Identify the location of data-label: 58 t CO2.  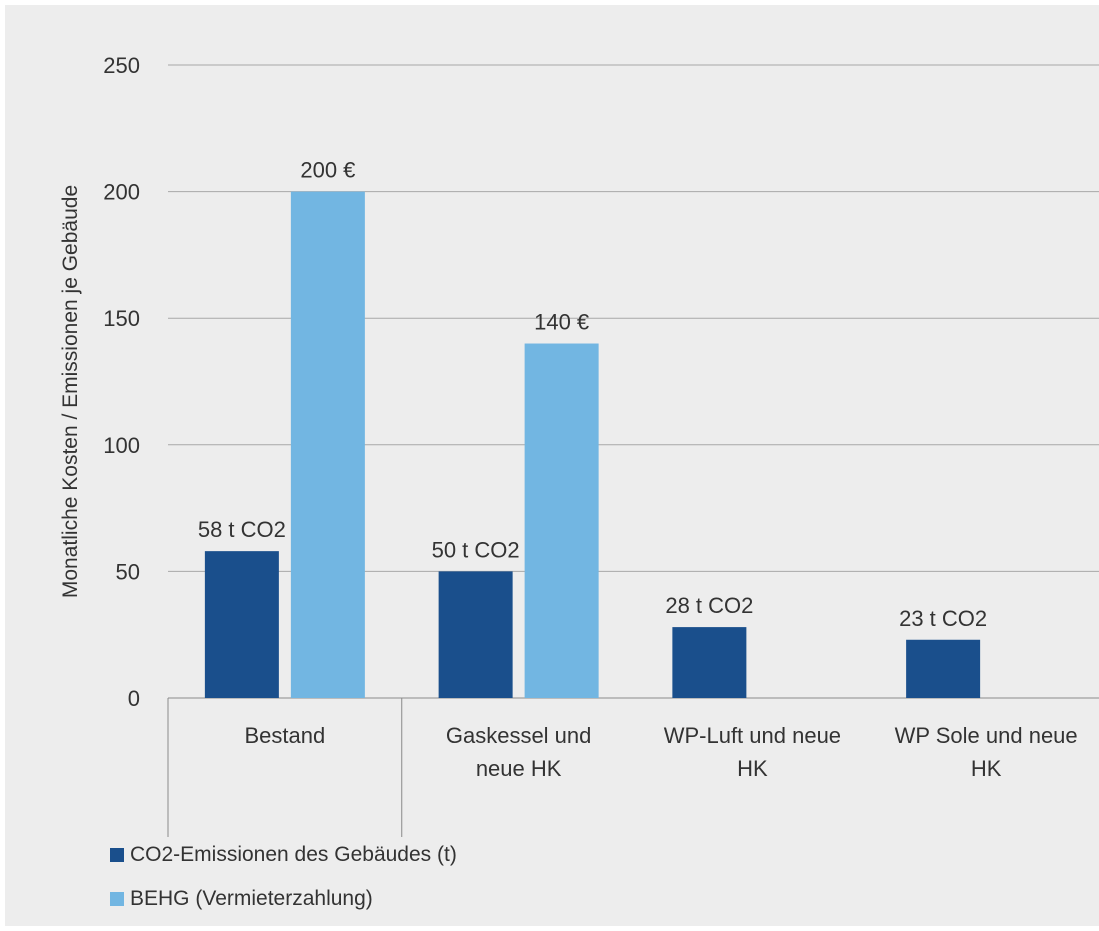
(242, 529).